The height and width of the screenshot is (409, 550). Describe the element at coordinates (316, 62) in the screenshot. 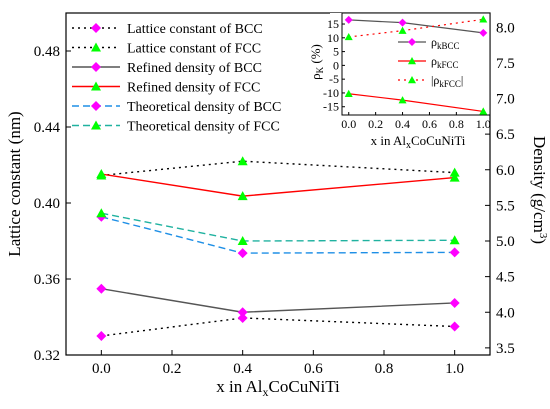

I see `inset-y-axis-label: ρK (%)` at that location.